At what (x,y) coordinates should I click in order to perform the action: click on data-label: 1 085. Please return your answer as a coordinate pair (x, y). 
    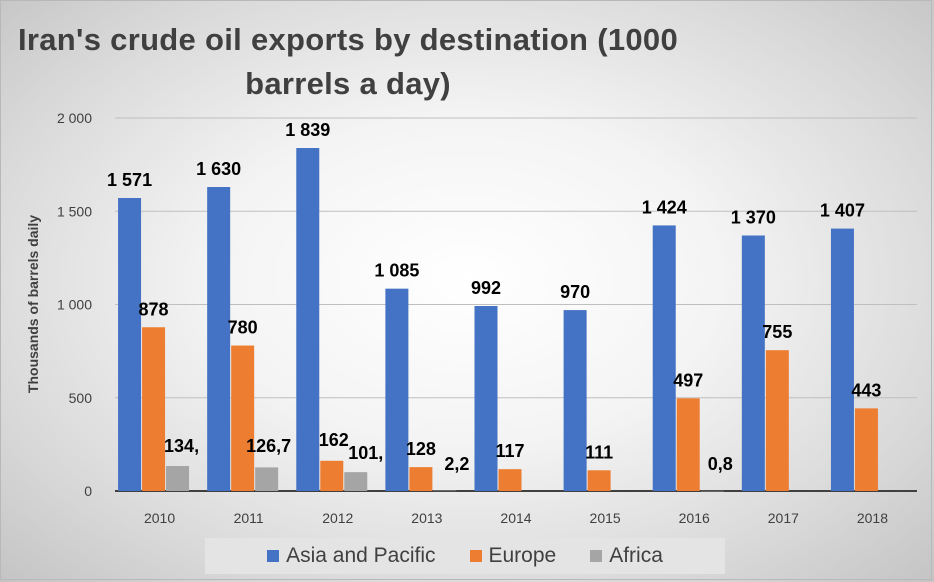
    Looking at the image, I should click on (396, 271).